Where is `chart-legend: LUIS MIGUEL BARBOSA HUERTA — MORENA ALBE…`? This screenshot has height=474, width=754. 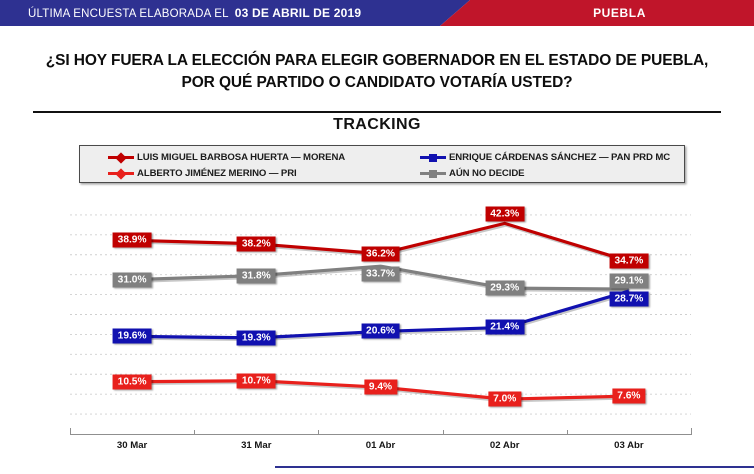 chart-legend: LUIS MIGUEL BARBOSA HUERTA — MORENA ALBE… is located at coordinates (382, 164).